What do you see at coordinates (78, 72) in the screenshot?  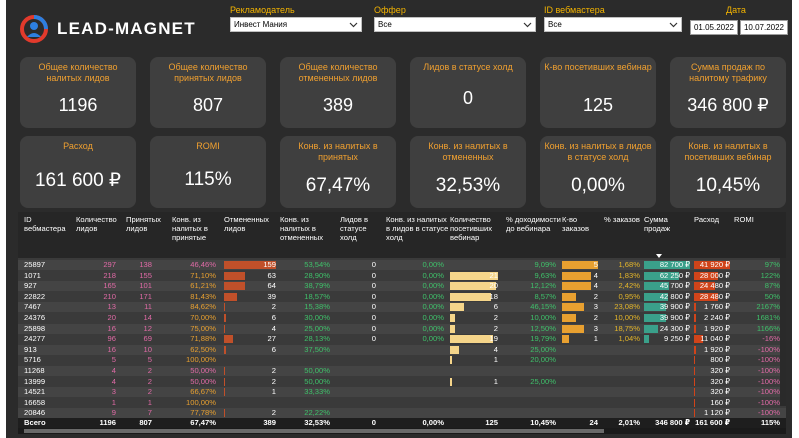 I see `kpi-title: Общее количество налитых лидов` at bounding box center [78, 72].